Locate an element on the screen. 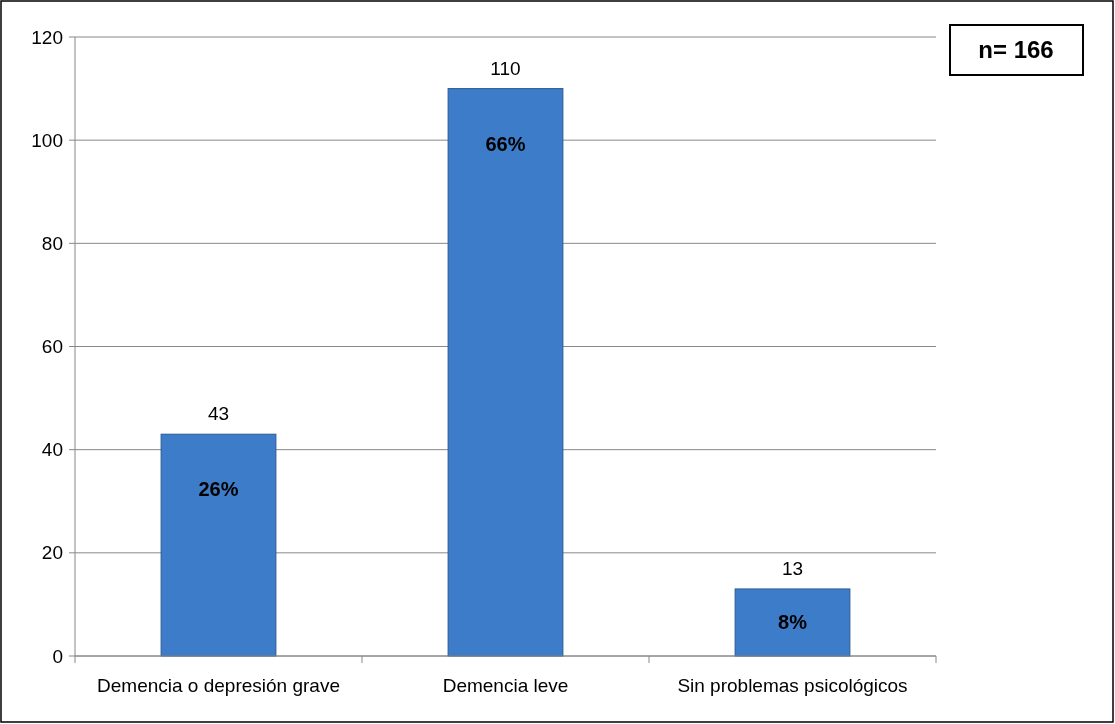 This screenshot has width=1115, height=724. y-tick-label: 100 is located at coordinates (47, 140).